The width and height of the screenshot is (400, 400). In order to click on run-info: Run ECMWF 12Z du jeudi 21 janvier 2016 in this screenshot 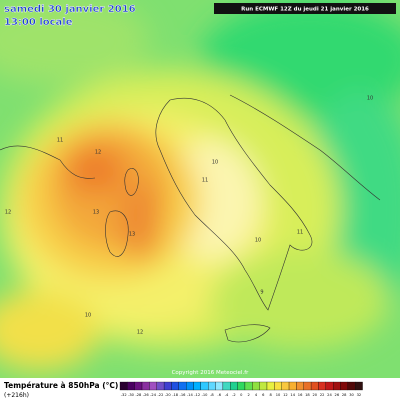, I will do `click(305, 10)`.